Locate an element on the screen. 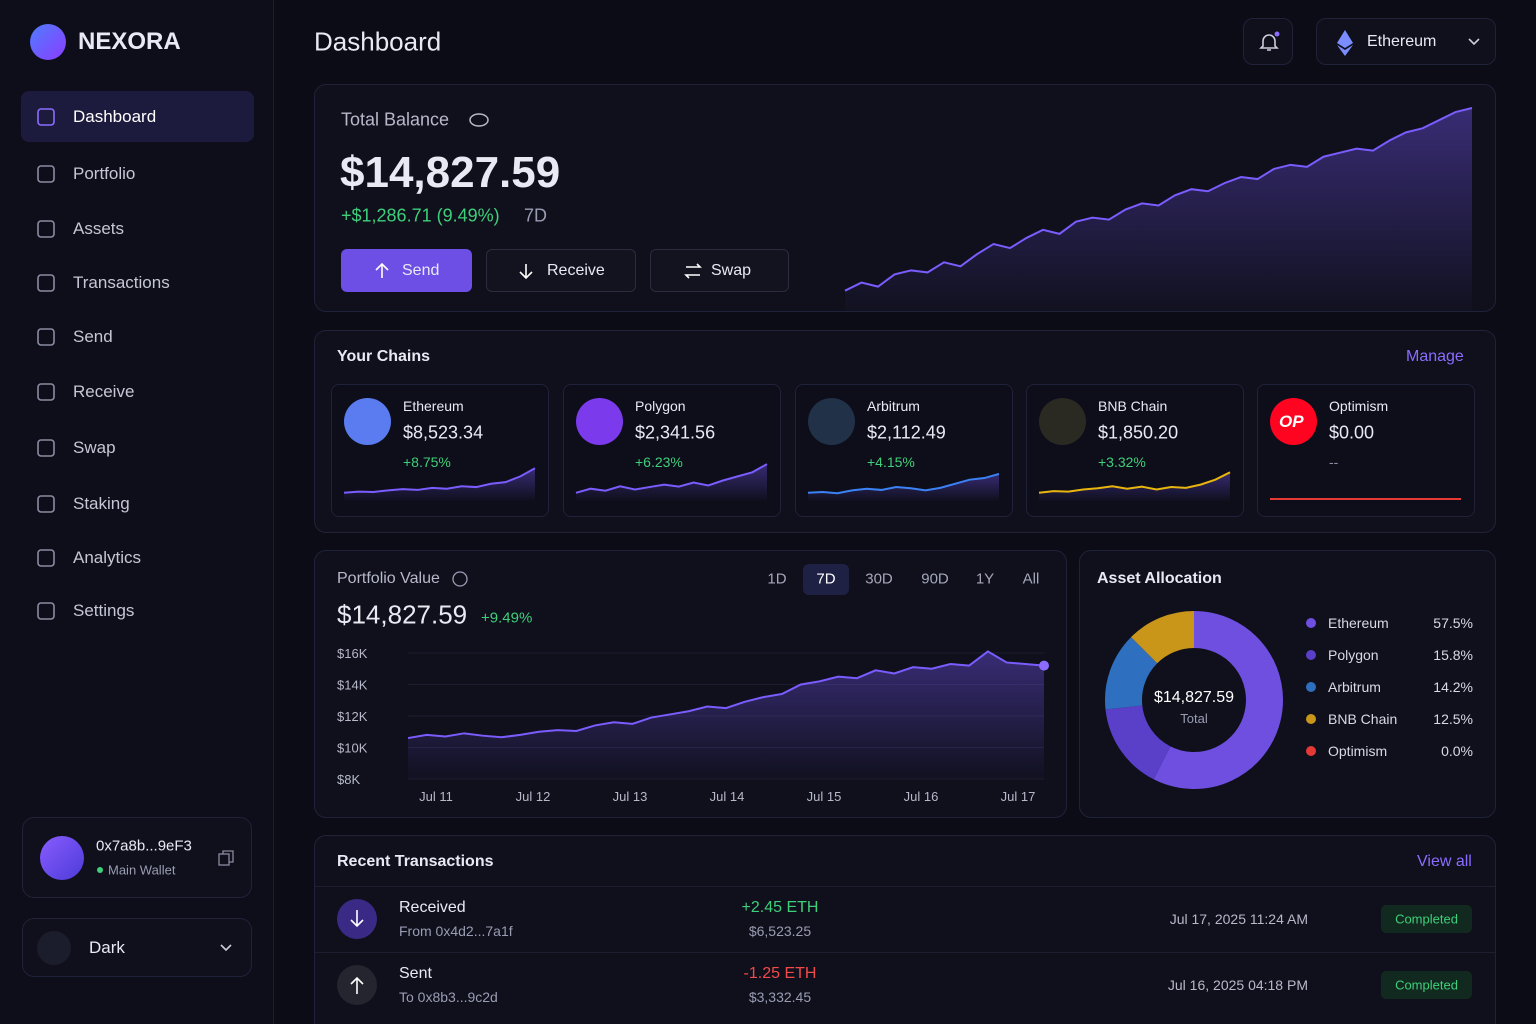 This screenshot has width=1536, height=1024. tx-counterparty: From 0x4d2...7a1f is located at coordinates (456, 931).